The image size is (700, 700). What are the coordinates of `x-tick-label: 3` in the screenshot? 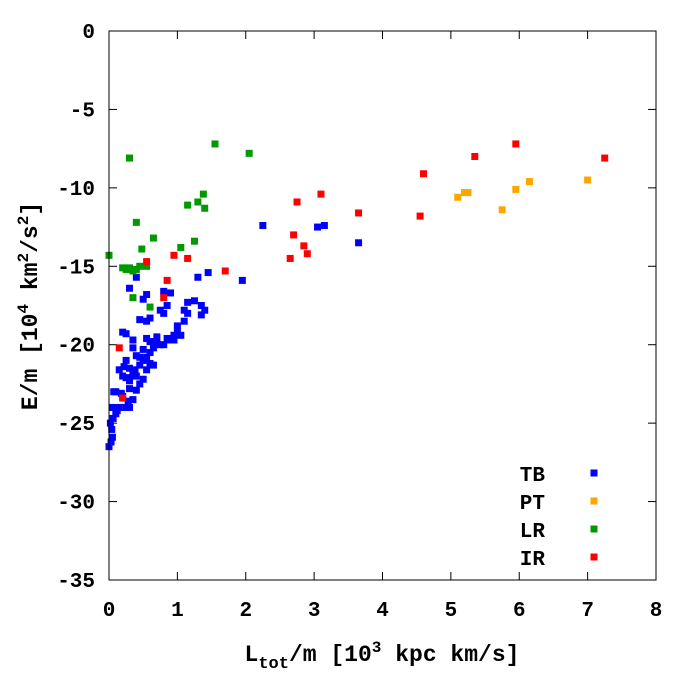 It's located at (314, 611).